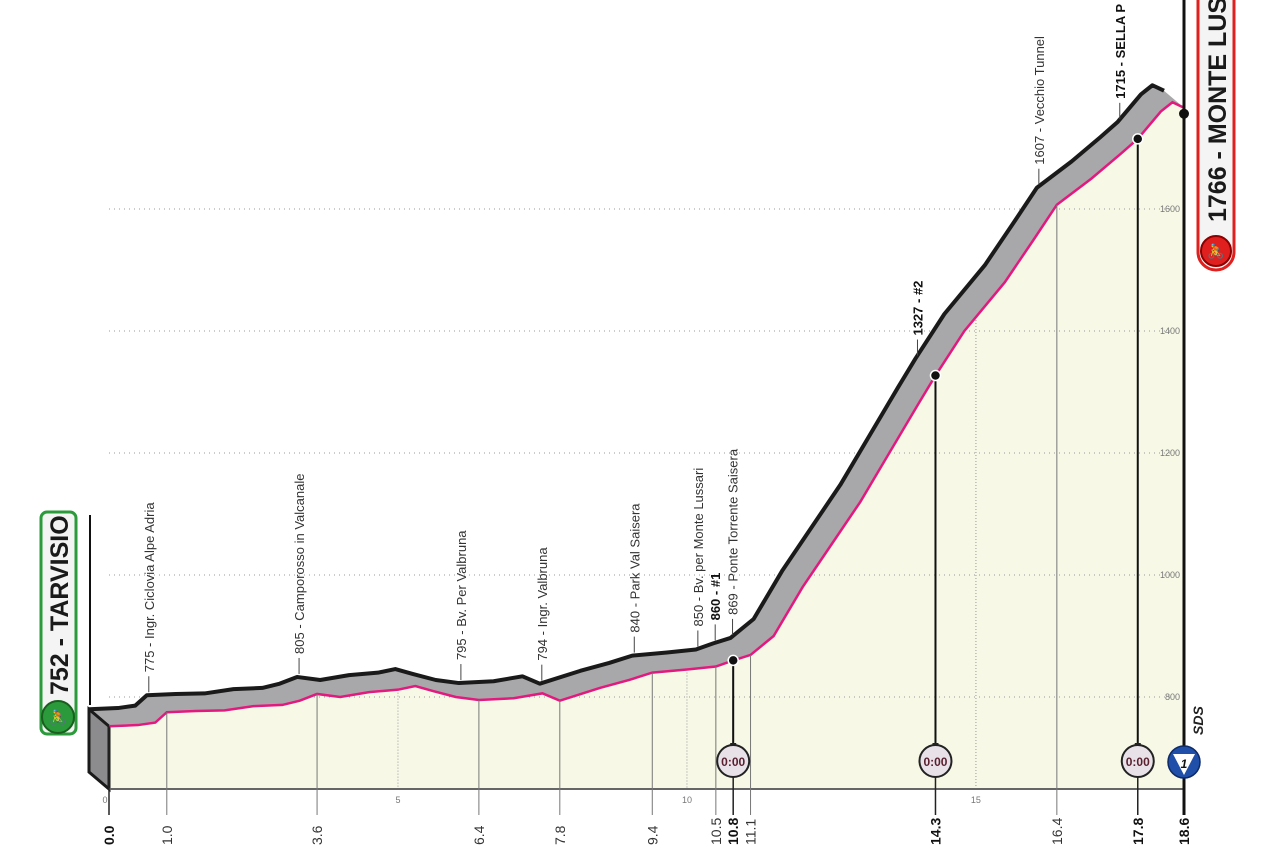 This screenshot has height=852, width=1280. What do you see at coordinates (1198, 720) in the screenshot?
I see `sds-label: SDS` at bounding box center [1198, 720].